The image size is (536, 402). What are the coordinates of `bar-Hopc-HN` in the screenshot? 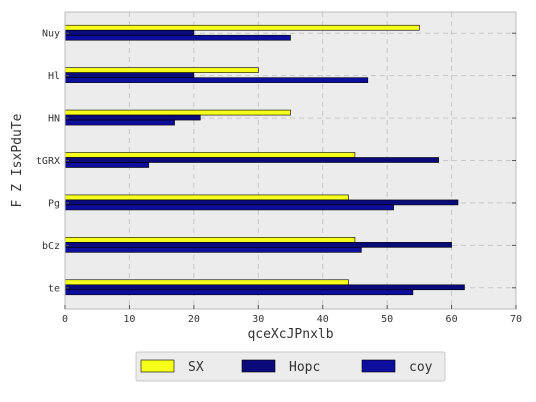 It's located at (132, 117).